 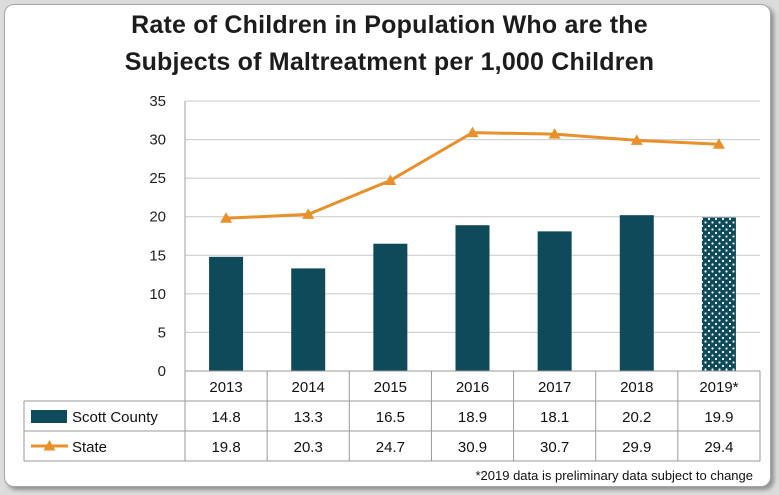 What do you see at coordinates (718, 417) in the screenshot?
I see `table-cell-scott-county: 19.9` at bounding box center [718, 417].